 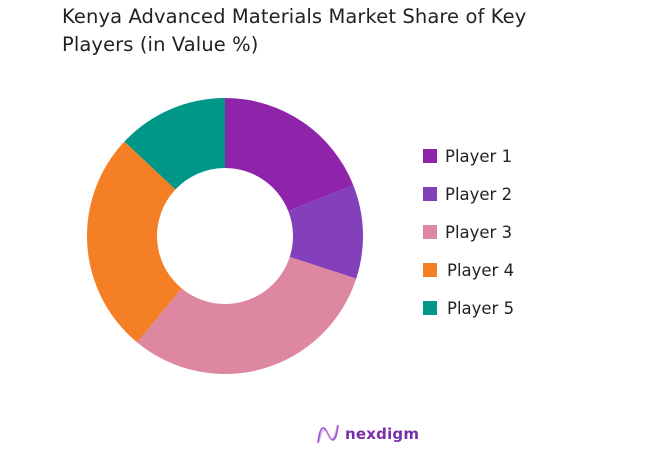 I want to click on nexdigm-logo: nexdigm, so click(x=367, y=434).